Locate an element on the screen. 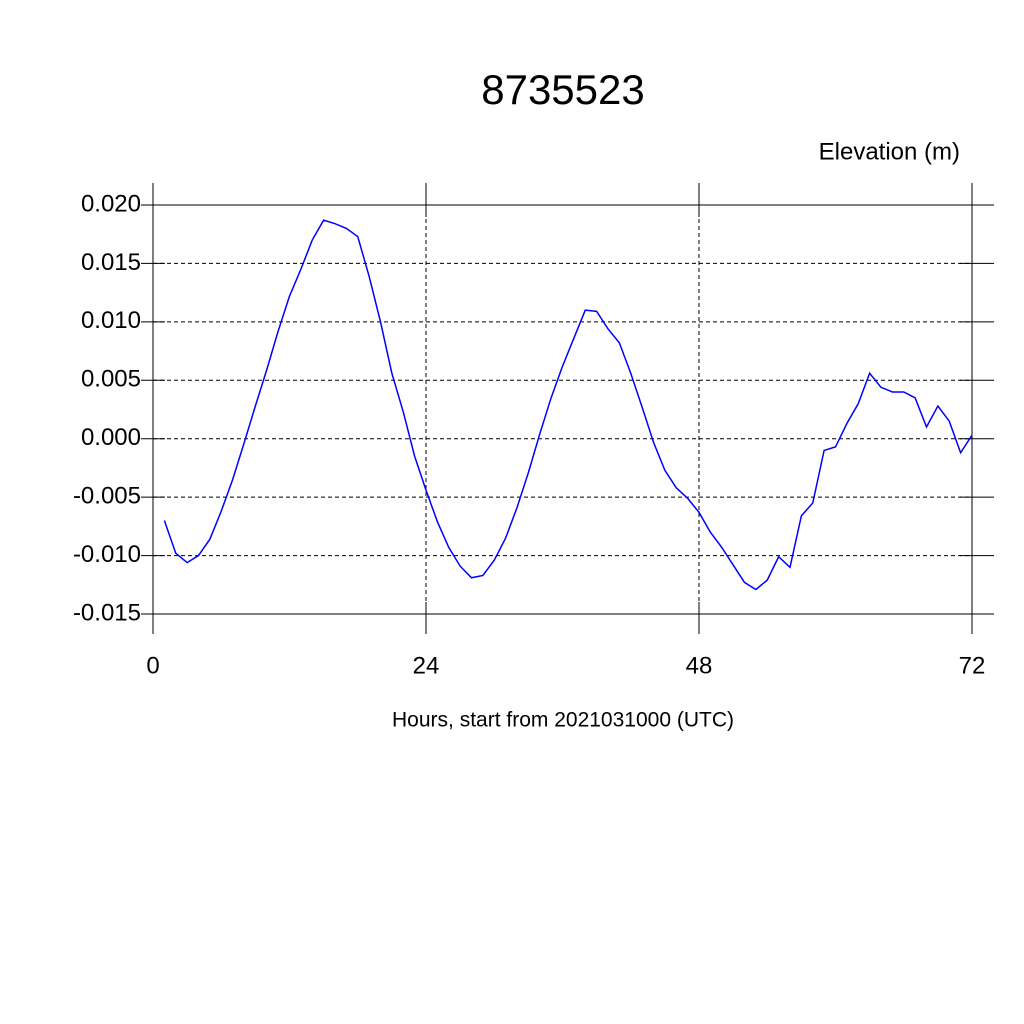  y-tick-label: 0.015 is located at coordinates (111, 262).